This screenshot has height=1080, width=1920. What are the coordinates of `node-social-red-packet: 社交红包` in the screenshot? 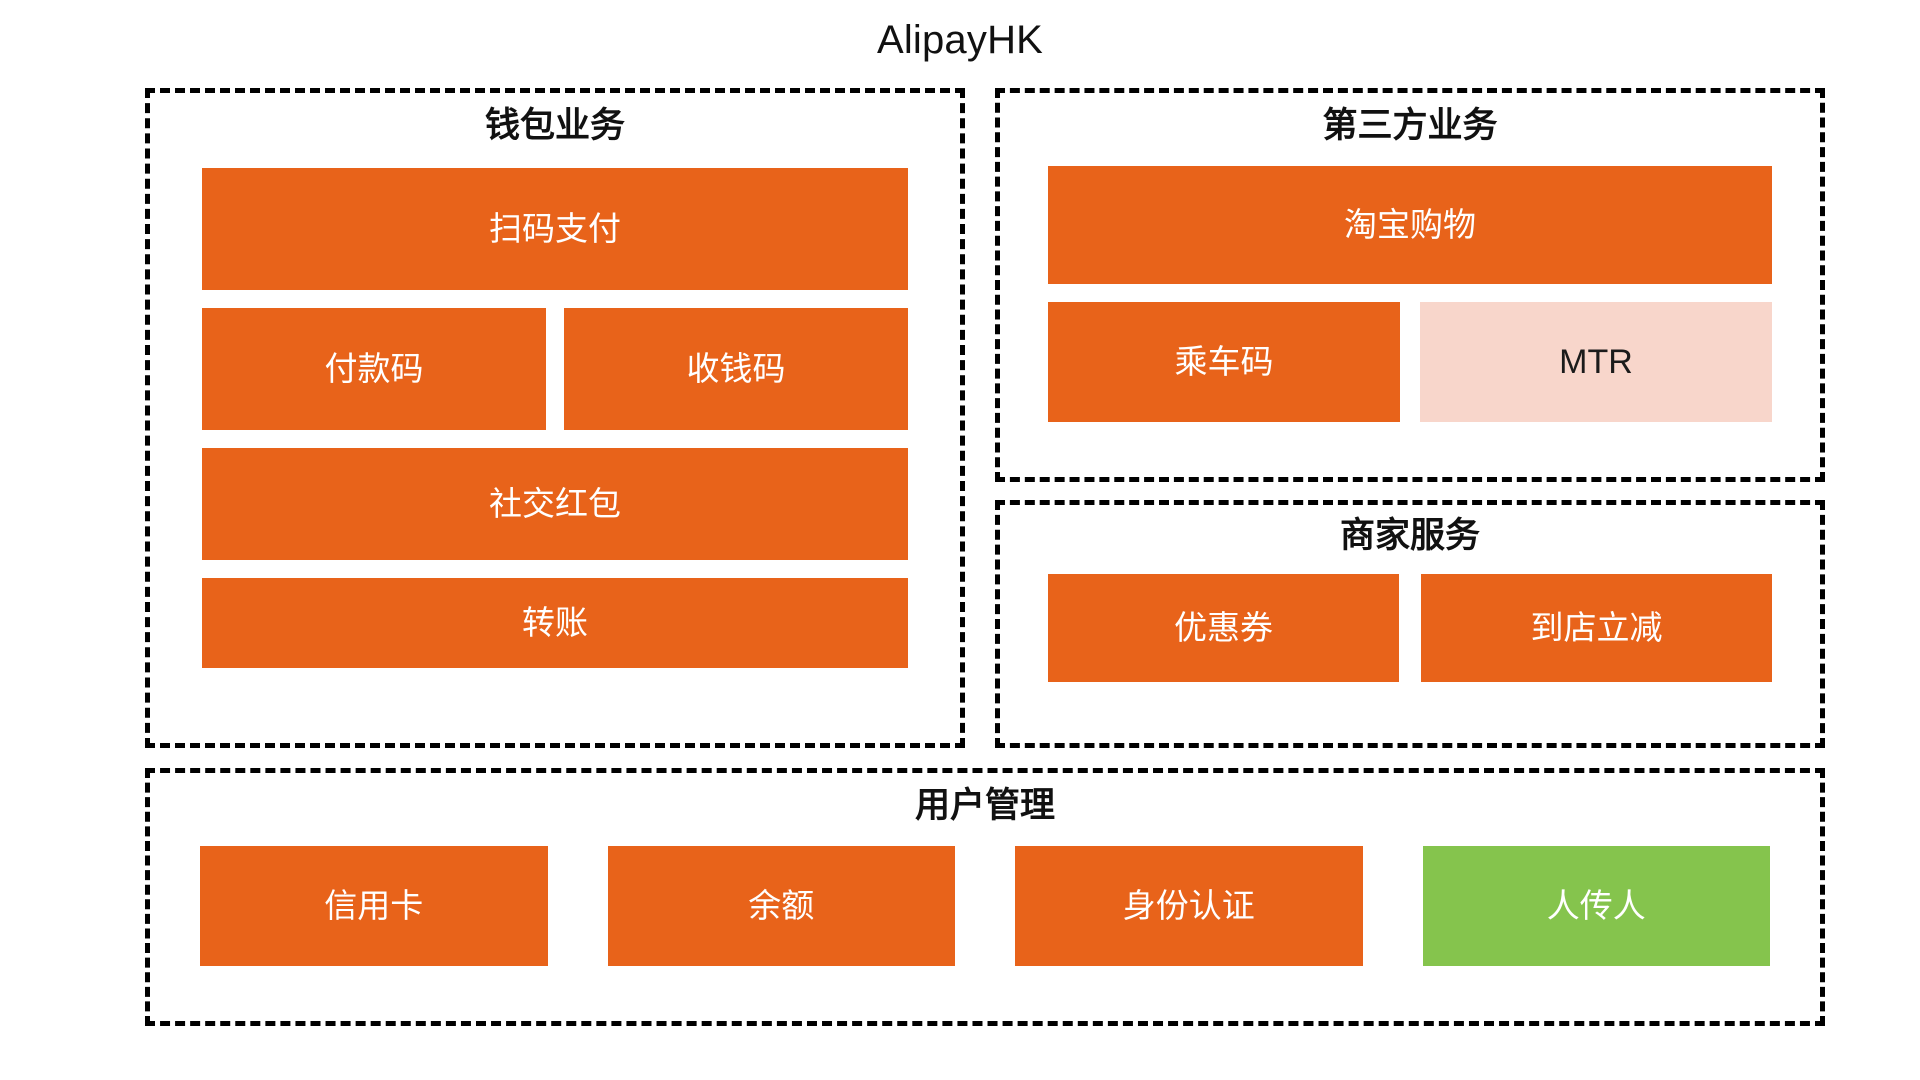 It's located at (555, 503).